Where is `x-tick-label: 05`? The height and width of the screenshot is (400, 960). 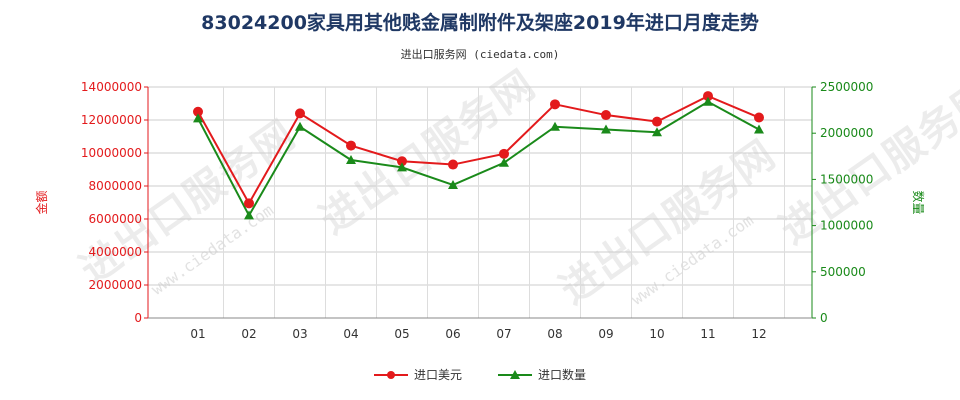 x-tick-label: 05 is located at coordinates (401, 334).